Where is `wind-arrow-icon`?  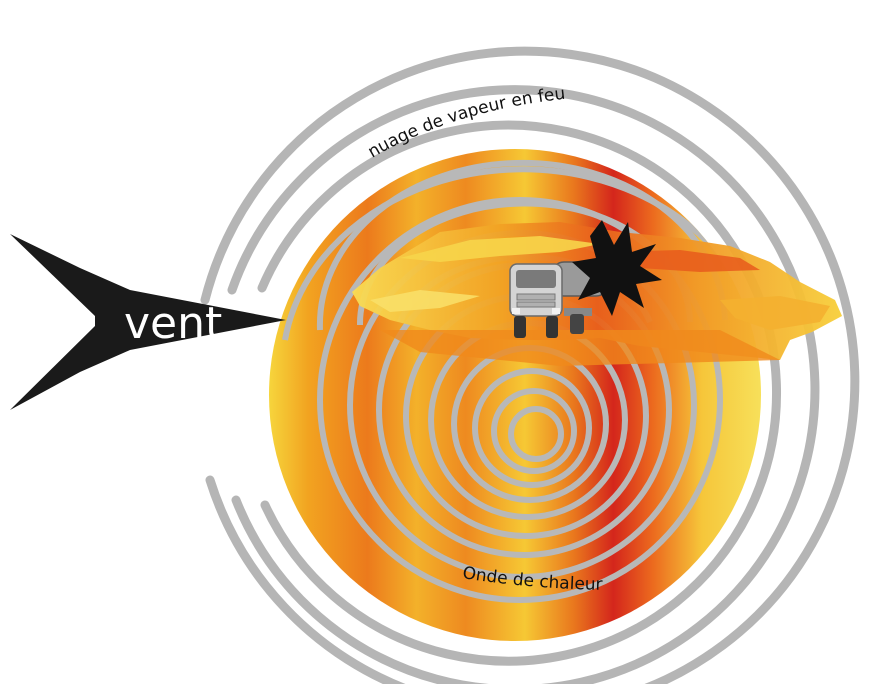
wind-arrow-icon is located at coordinates (148, 322).